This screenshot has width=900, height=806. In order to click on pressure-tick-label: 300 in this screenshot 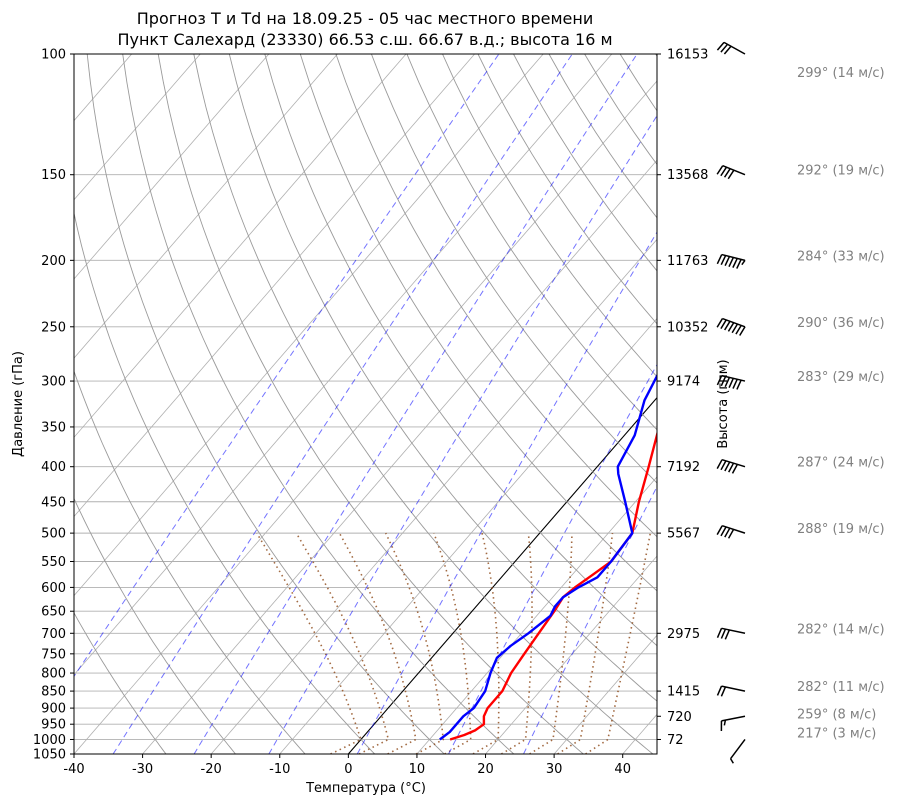, I will do `click(53, 382)`.